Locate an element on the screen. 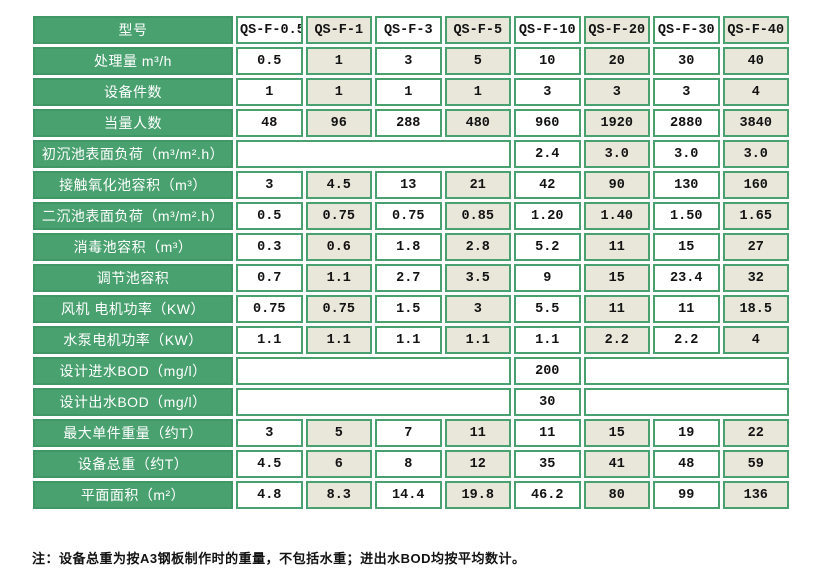  data-cell: 0.7 is located at coordinates (269, 278).